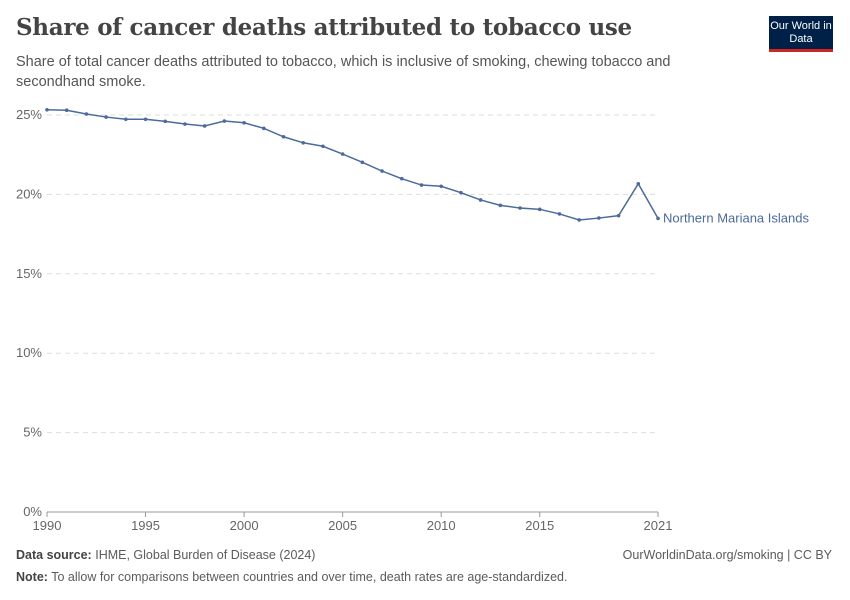 This screenshot has height=600, width=850. I want to click on x-tick-label: 2005, so click(342, 525).